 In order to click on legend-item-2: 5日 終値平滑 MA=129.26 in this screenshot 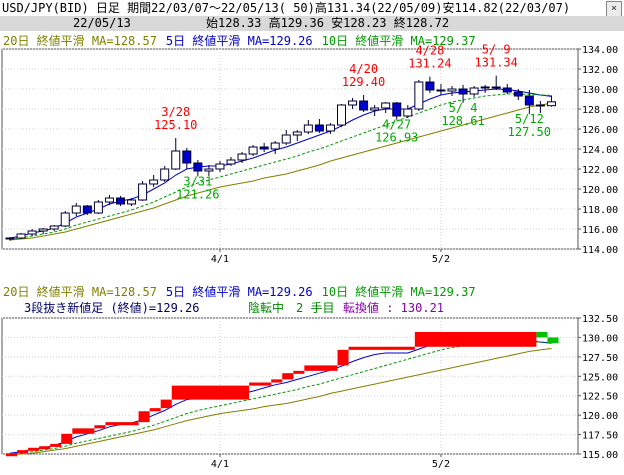, I will do `click(239, 291)`.